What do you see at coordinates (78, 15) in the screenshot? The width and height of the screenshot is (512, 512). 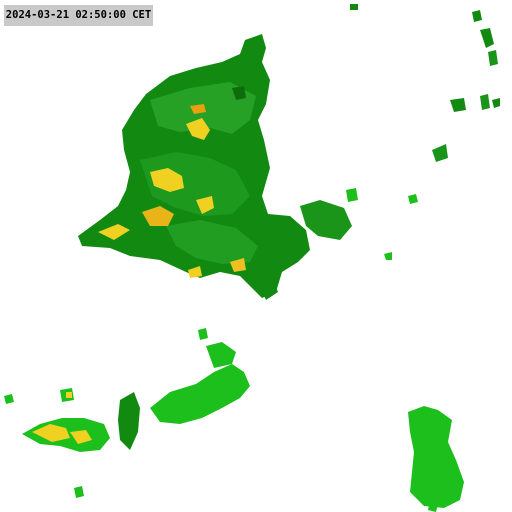 I see `timestamp-label: 2024-03-21 02:50:00 CET` at bounding box center [78, 15].